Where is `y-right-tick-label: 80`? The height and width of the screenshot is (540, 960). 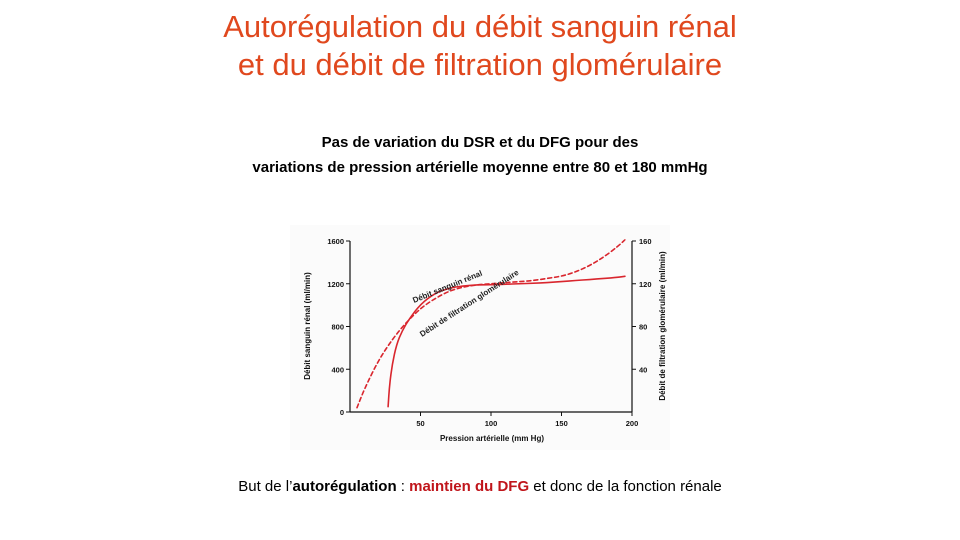
y-right-tick-label: 80 is located at coordinates (643, 327).